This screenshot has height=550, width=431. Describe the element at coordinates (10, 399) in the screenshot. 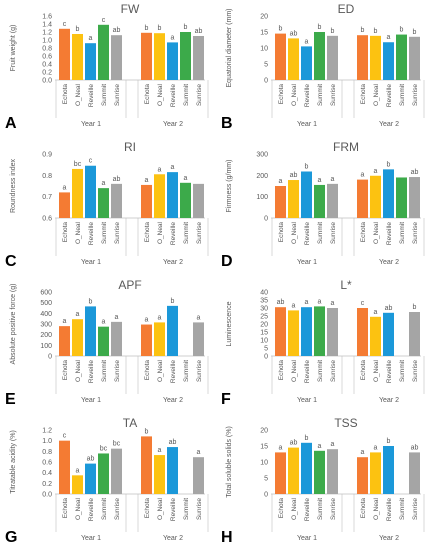

I see `panel-label: E` at that location.